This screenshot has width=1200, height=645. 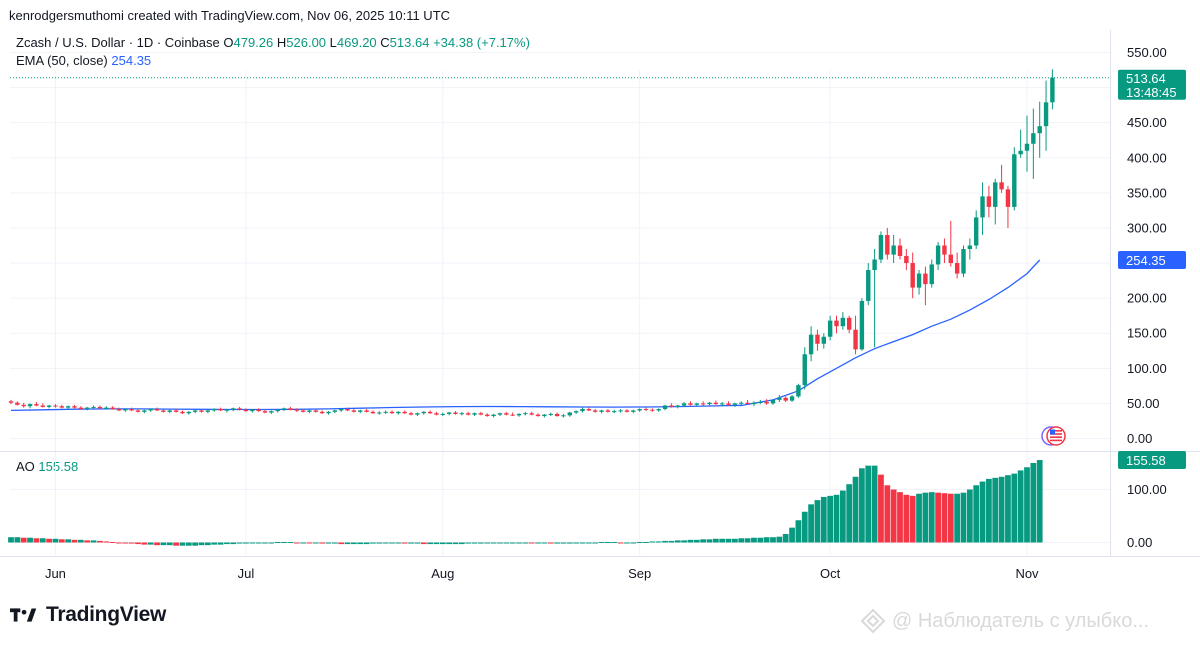 What do you see at coordinates (253, 42) in the screenshot?
I see `open-value: 479.26` at bounding box center [253, 42].